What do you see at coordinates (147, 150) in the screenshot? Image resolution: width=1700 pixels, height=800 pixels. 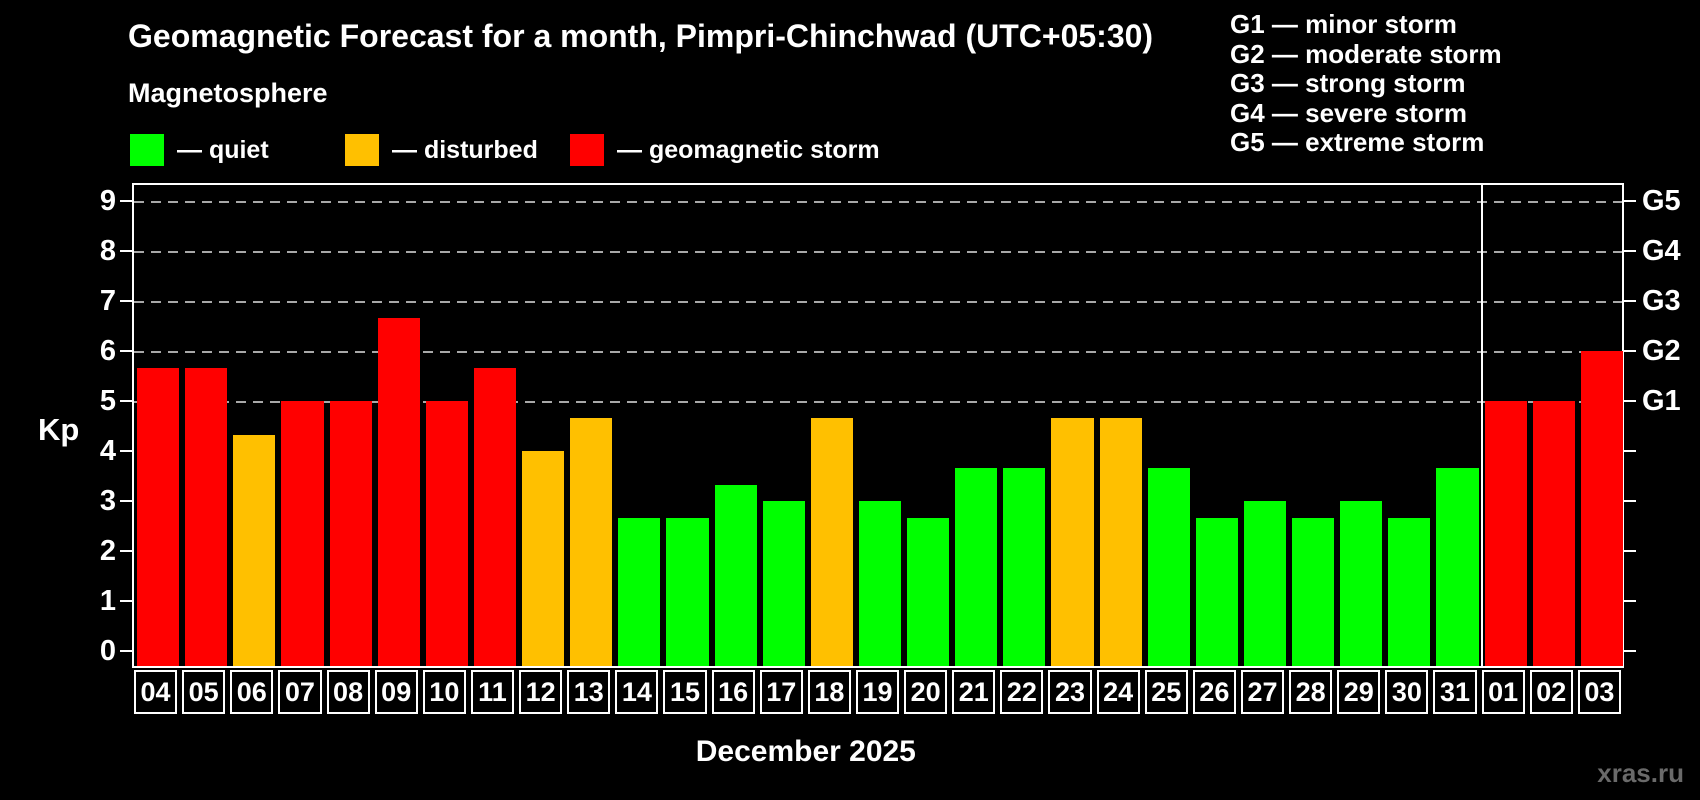 I see `legend-swatch-quiet` at bounding box center [147, 150].